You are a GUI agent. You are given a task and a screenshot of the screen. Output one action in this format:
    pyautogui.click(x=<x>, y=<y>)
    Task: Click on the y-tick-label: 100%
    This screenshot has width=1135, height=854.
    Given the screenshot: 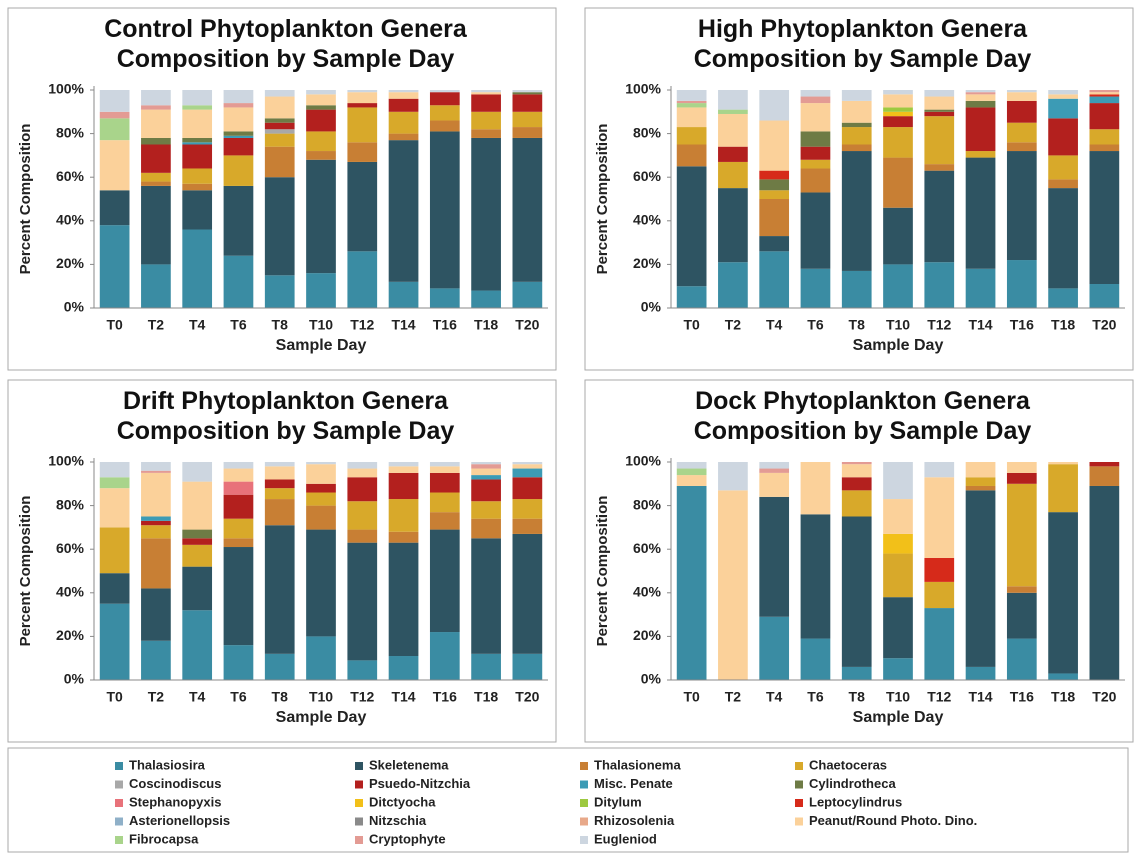 What is the action you would take?
    pyautogui.click(x=66, y=89)
    